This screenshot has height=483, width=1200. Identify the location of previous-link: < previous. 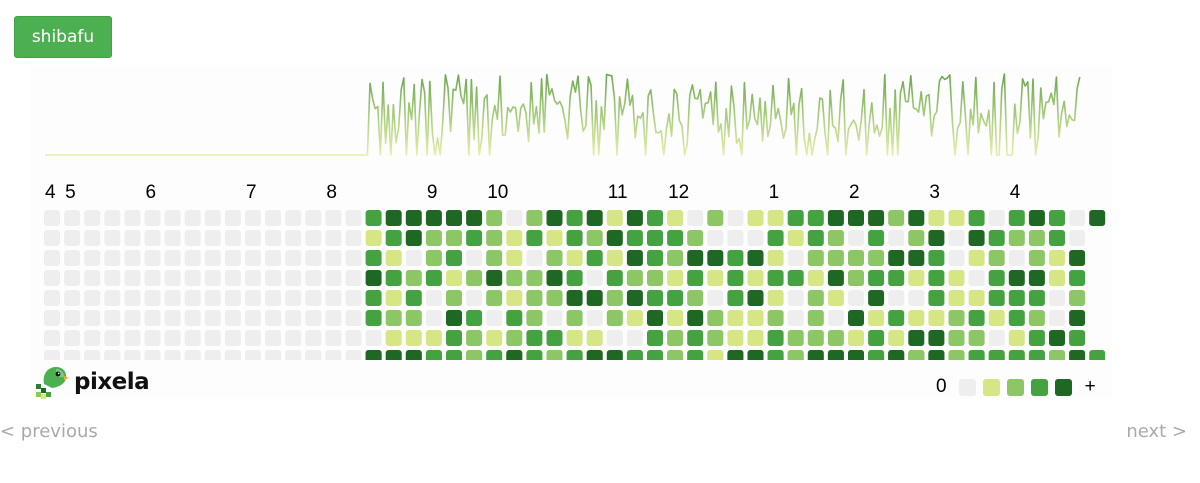
(49, 431).